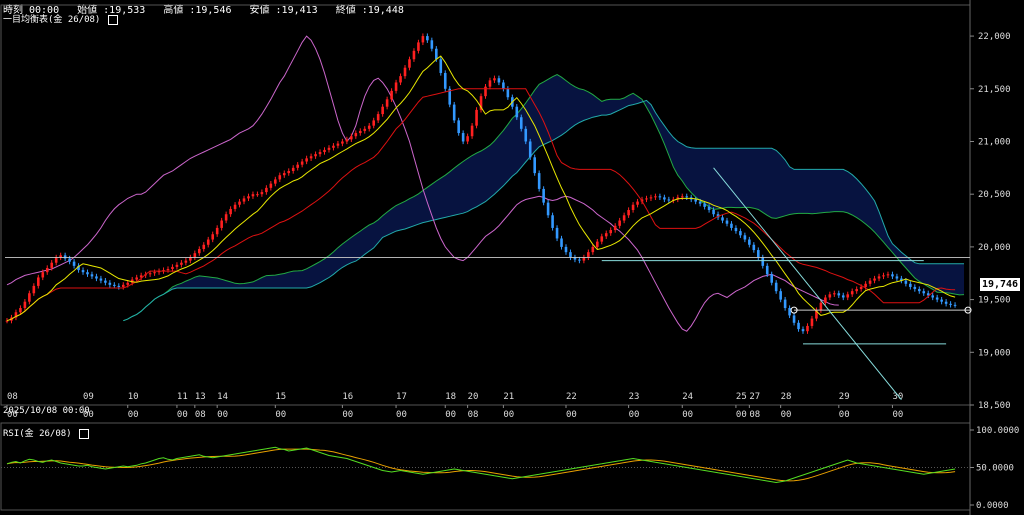  I want to click on open-value: 19,533, so click(127, 10).